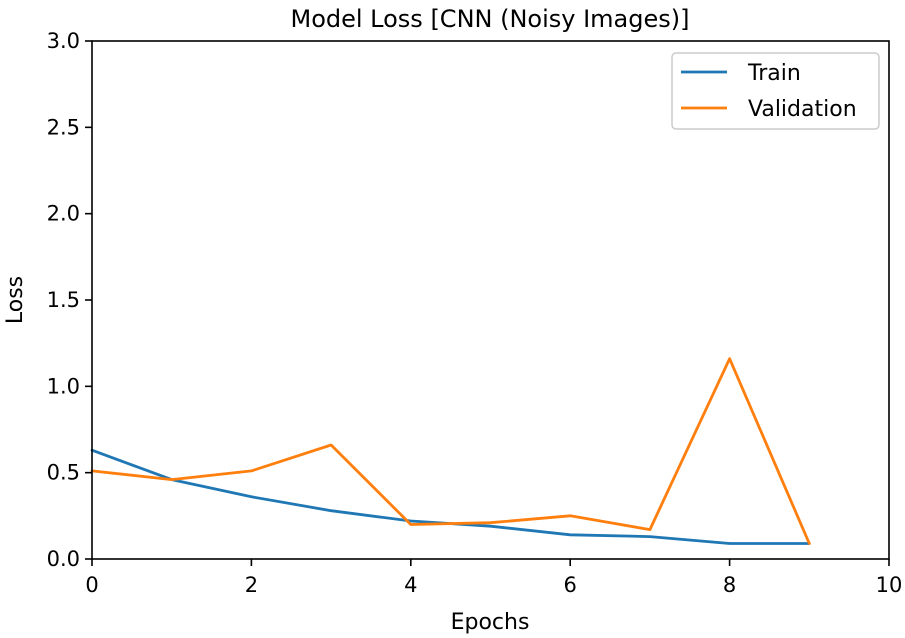 This screenshot has width=905, height=638. What do you see at coordinates (775, 91) in the screenshot?
I see `legend: Train Validation` at bounding box center [775, 91].